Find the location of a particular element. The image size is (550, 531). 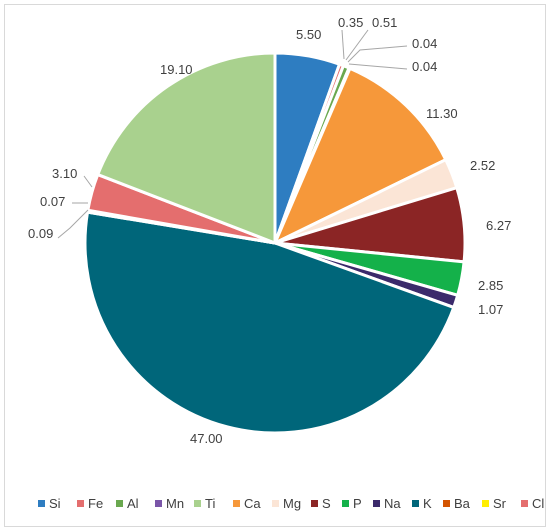

legend-item-mn: Mn is located at coordinates (169, 503).